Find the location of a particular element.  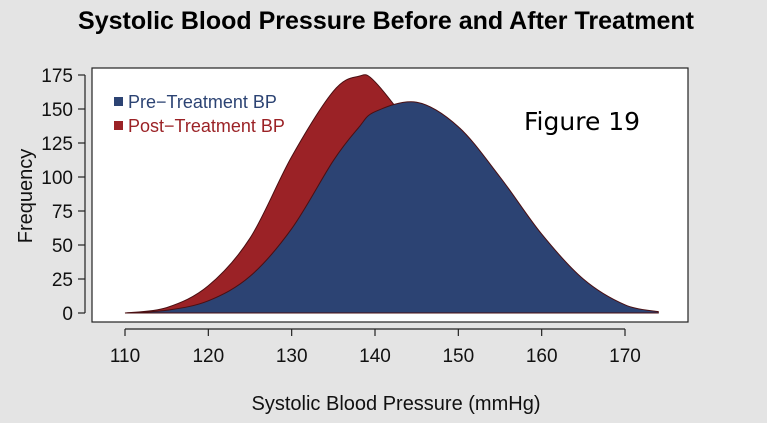

legend-label: Post−Treatment BP is located at coordinates (206, 126).